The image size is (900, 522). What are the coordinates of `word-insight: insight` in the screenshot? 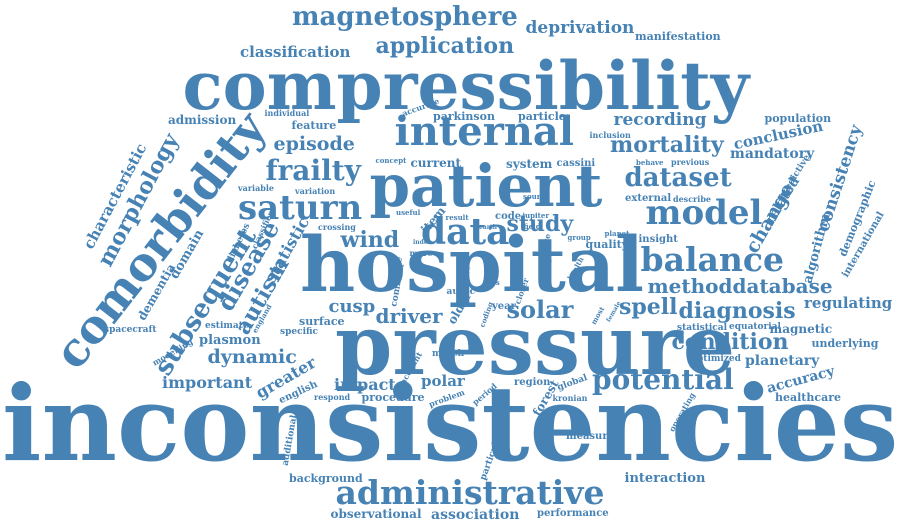 It's located at (658, 239).